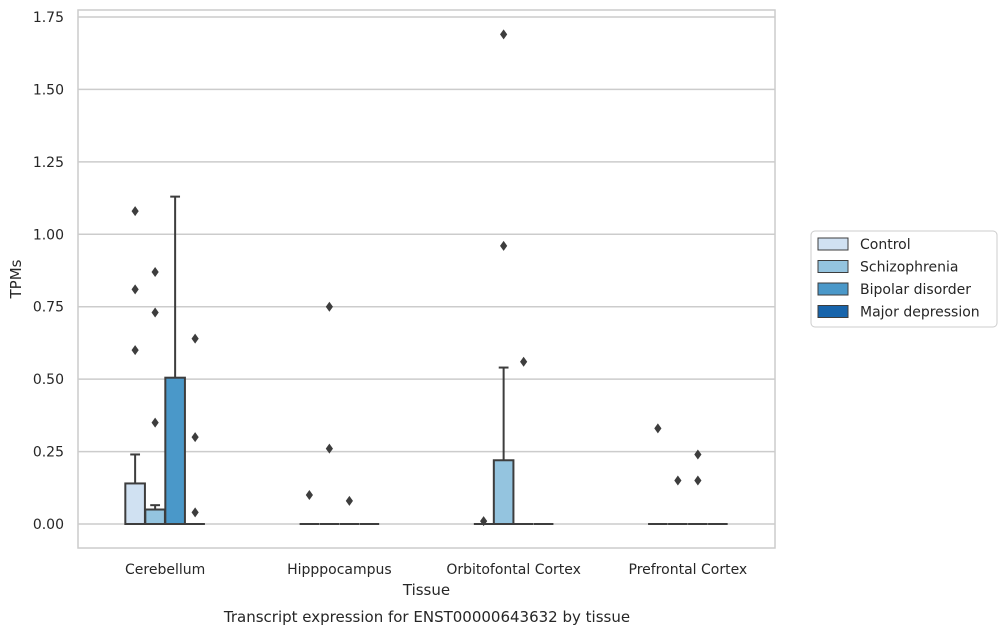 The width and height of the screenshot is (1007, 634). What do you see at coordinates (915, 290) in the screenshot?
I see `legend-label: Bipolar disorder` at bounding box center [915, 290].